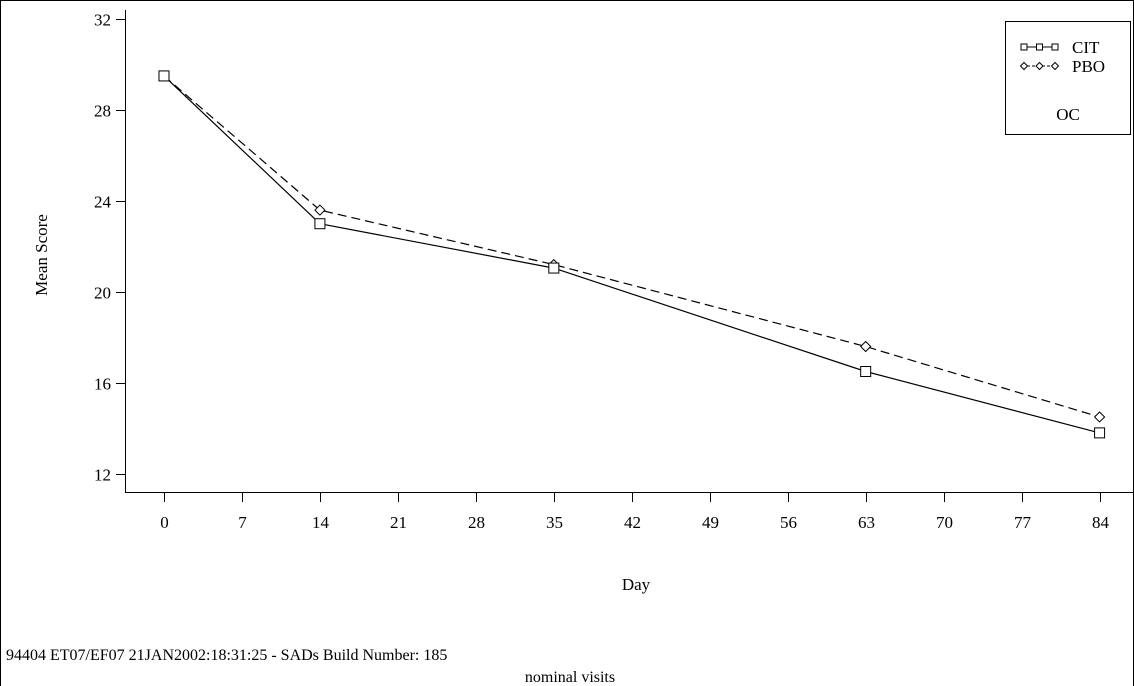 This screenshot has height=686, width=1134. Describe the element at coordinates (1101, 522) in the screenshot. I see `x-tick-label: 84` at that location.